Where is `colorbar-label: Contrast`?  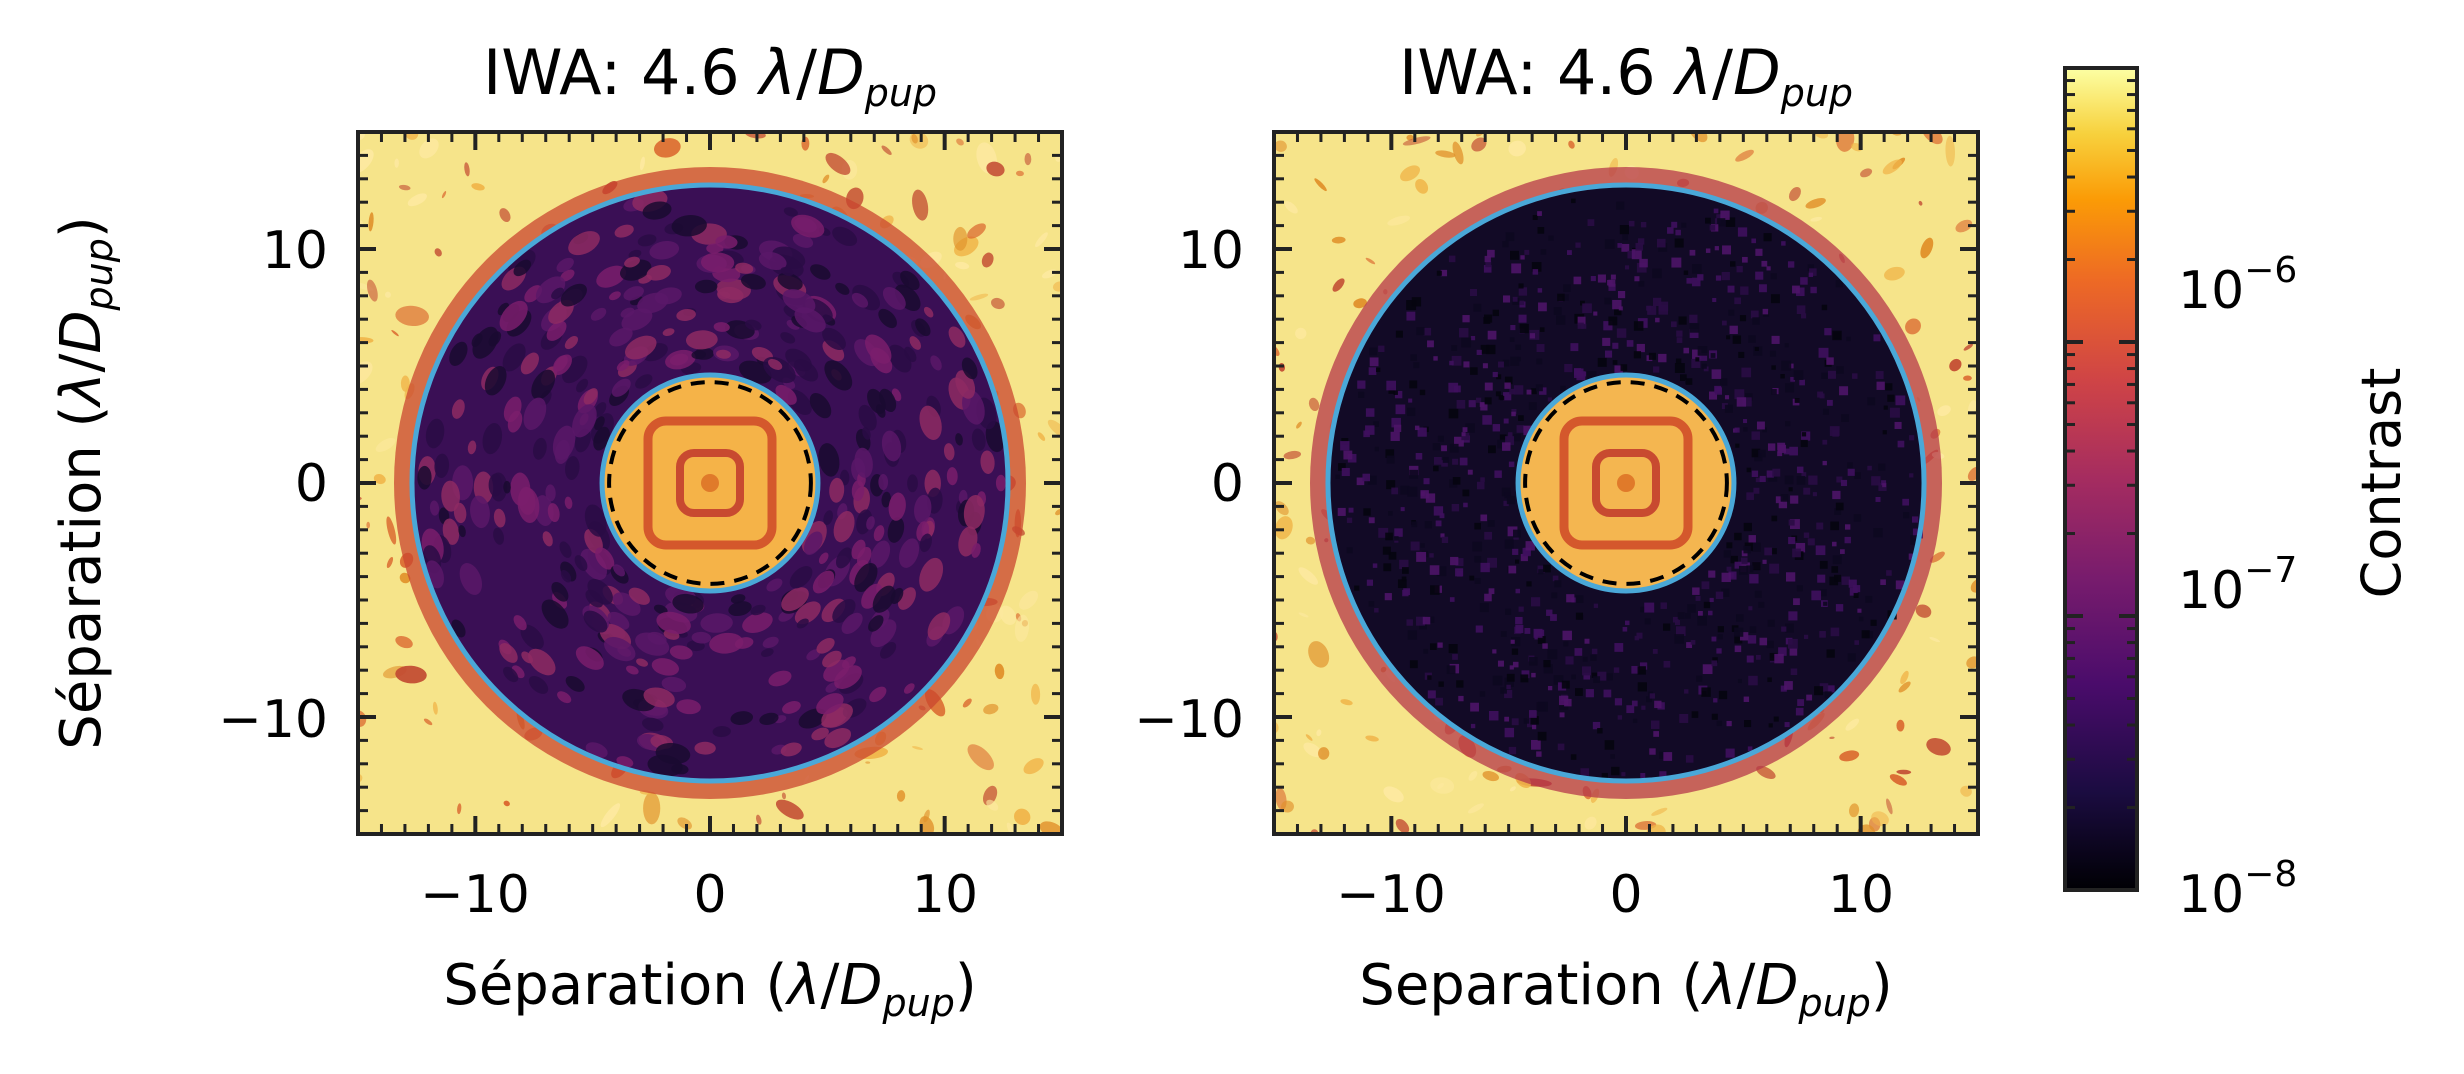
colorbar-label: Contrast is located at coordinates (2381, 483).